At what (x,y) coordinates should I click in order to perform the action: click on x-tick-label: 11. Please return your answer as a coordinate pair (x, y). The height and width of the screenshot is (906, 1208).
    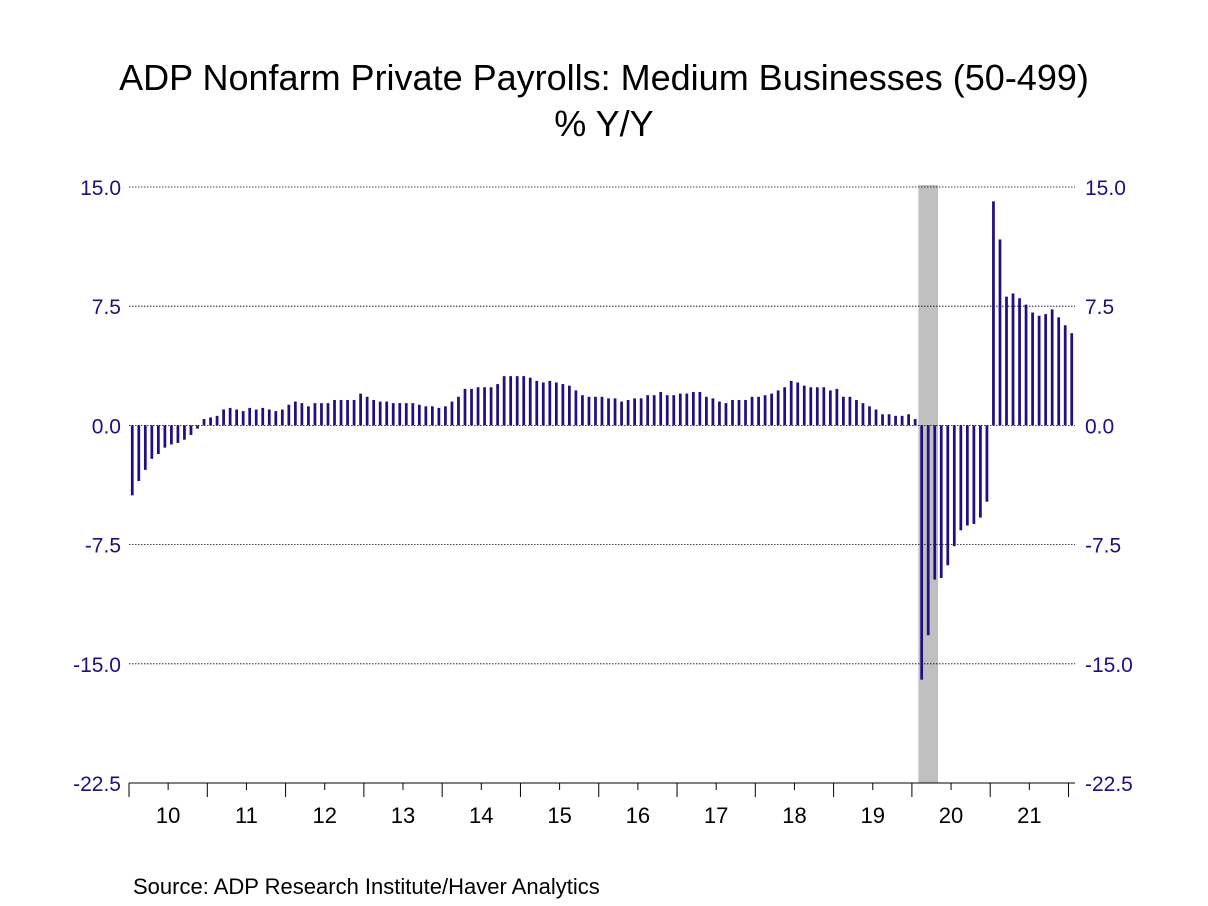
    Looking at the image, I should click on (246, 815).